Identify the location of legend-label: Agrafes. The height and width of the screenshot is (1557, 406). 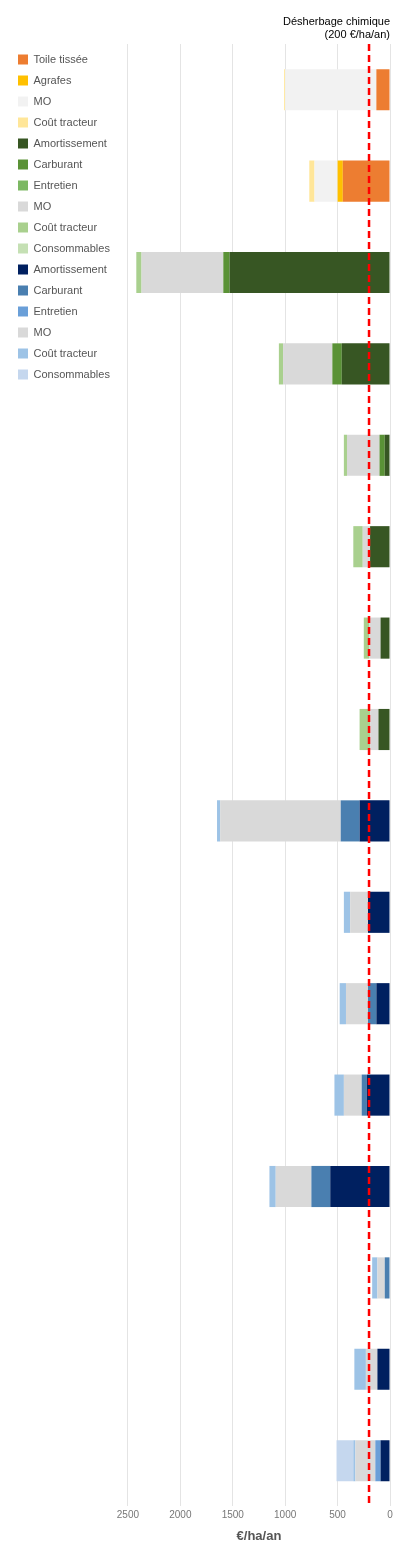
(52, 79).